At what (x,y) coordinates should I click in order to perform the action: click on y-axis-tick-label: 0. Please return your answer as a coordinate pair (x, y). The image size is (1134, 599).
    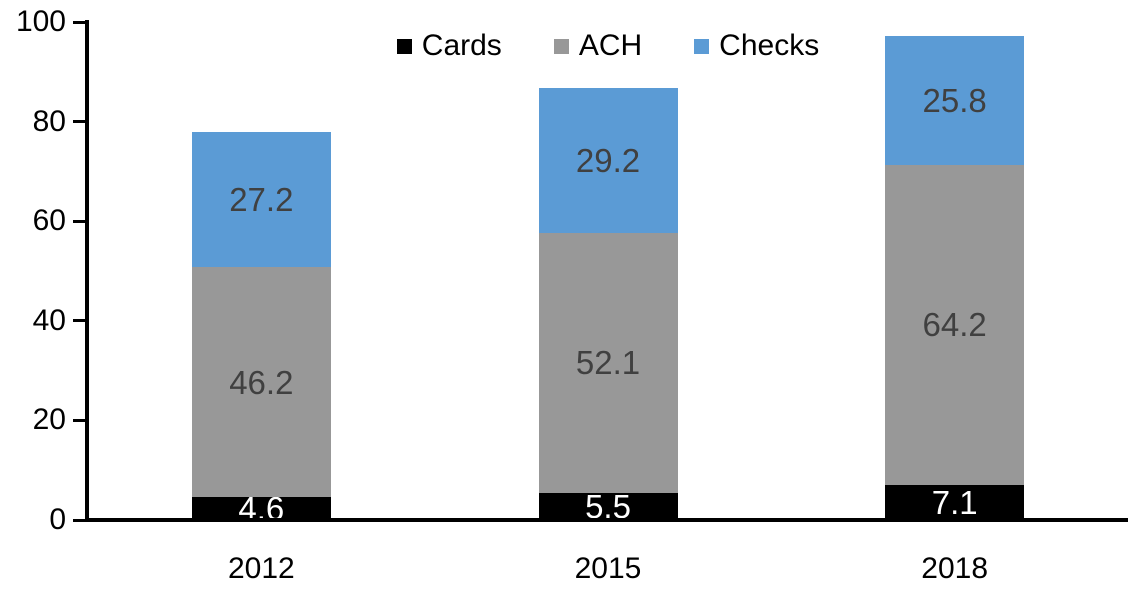
    Looking at the image, I should click on (57, 519).